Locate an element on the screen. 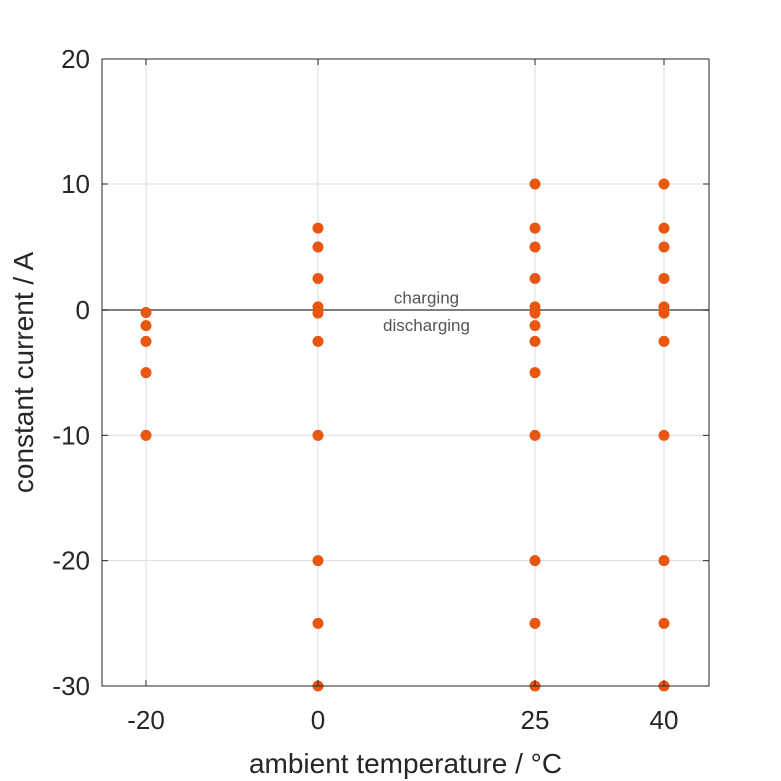 The width and height of the screenshot is (781, 781). x-tick-label: 40 is located at coordinates (664, 720).